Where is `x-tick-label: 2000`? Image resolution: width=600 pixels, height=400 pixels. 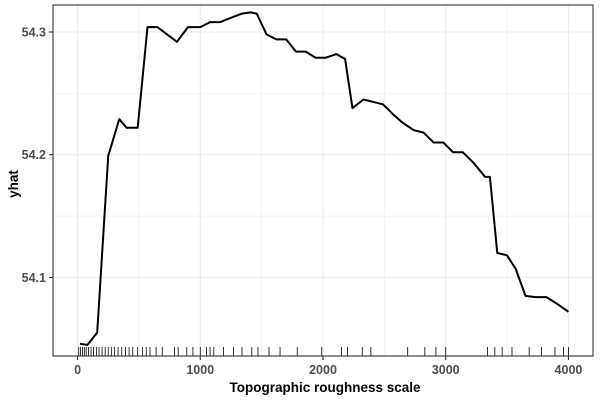 x-tick-label: 2000 is located at coordinates (323, 370).